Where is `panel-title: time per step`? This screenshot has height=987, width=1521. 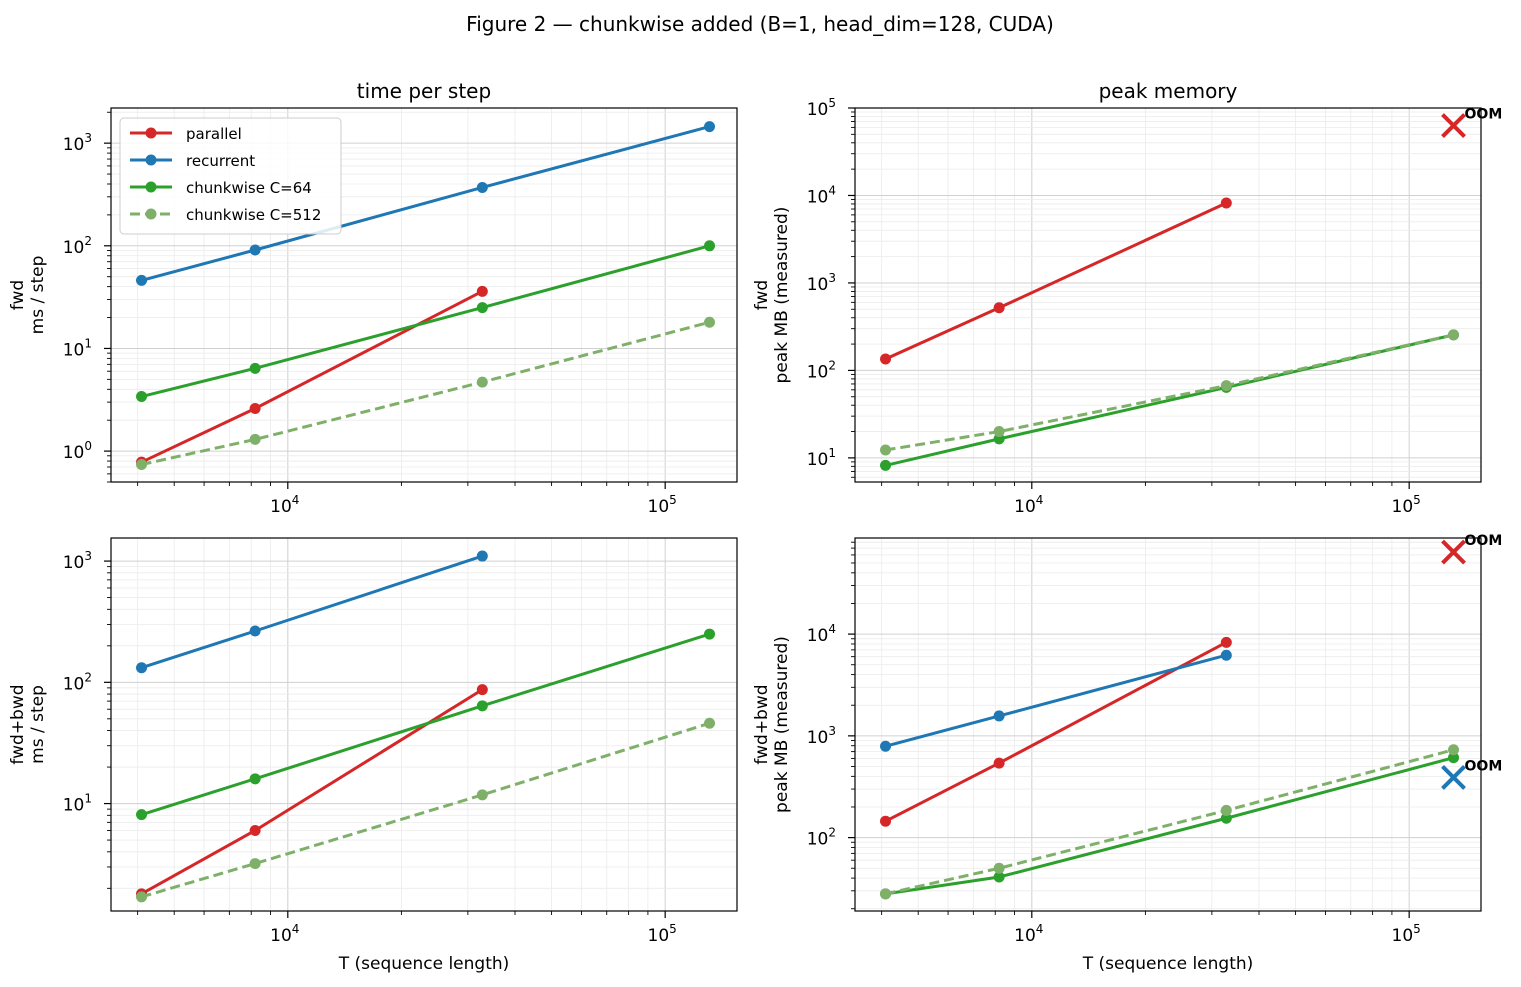
panel-title: time per step is located at coordinates (424, 91).